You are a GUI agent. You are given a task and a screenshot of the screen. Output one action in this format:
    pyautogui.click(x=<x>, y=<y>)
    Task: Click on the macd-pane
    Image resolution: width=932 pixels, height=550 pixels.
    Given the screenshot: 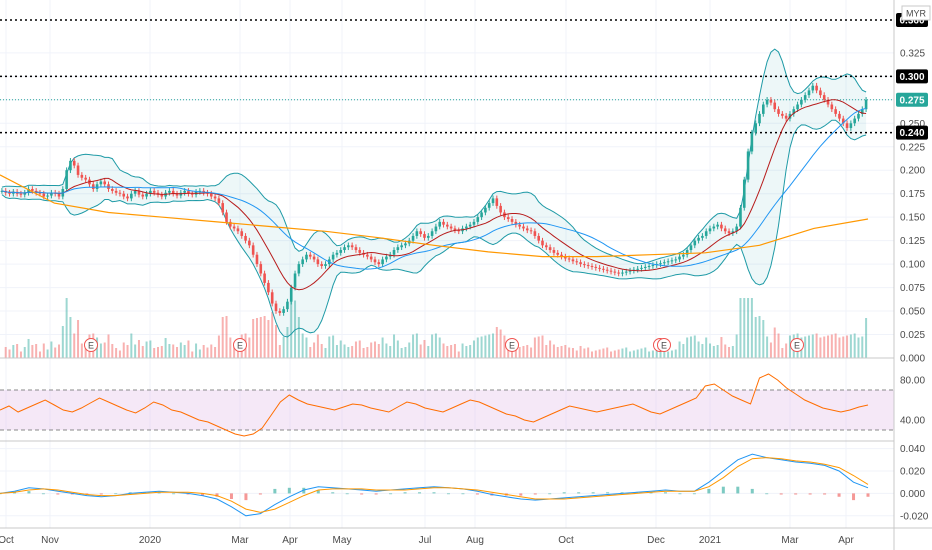 What is the action you would take?
    pyautogui.click(x=447, y=482)
    